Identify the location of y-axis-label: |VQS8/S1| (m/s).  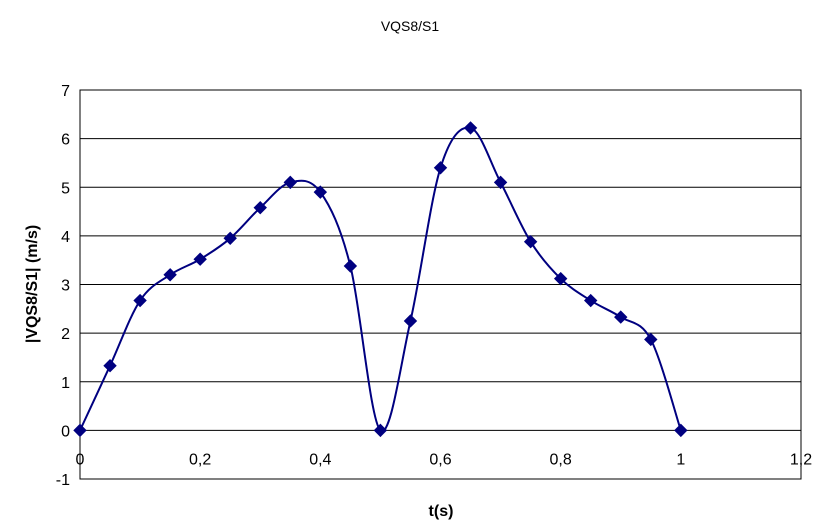
(32, 284).